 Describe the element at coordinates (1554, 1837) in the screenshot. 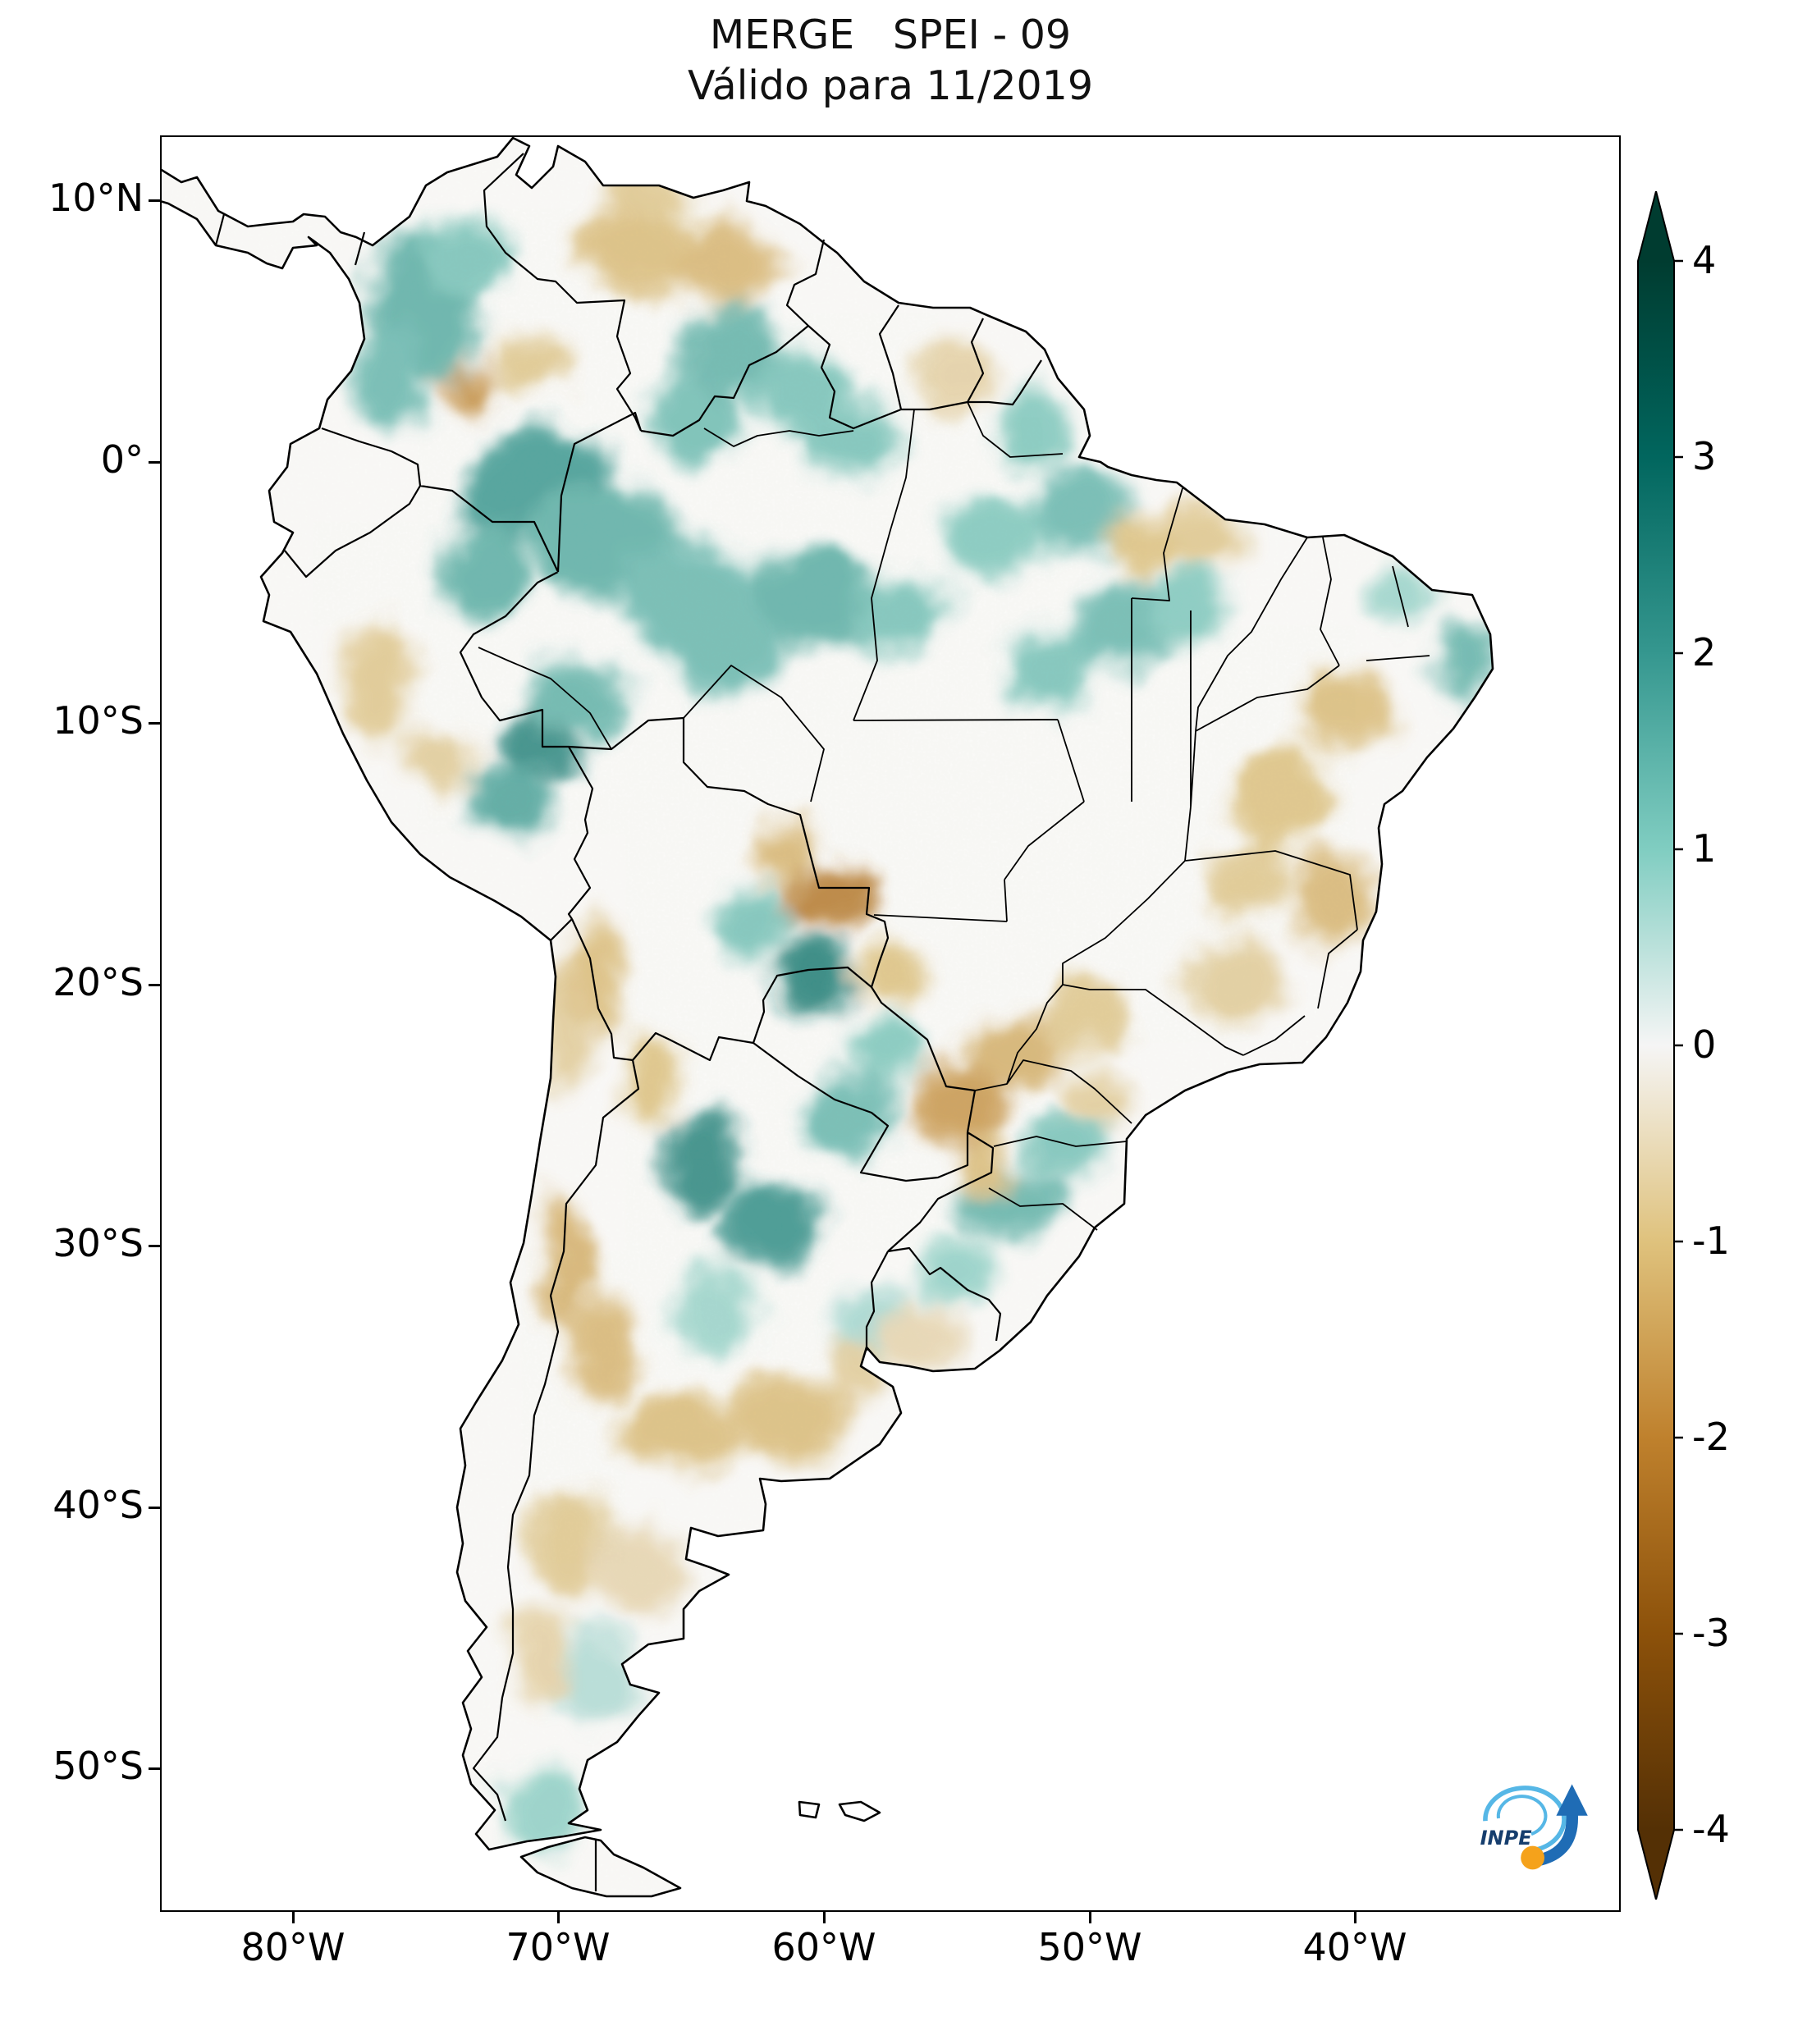

I see `logo-arrow-icon` at that location.